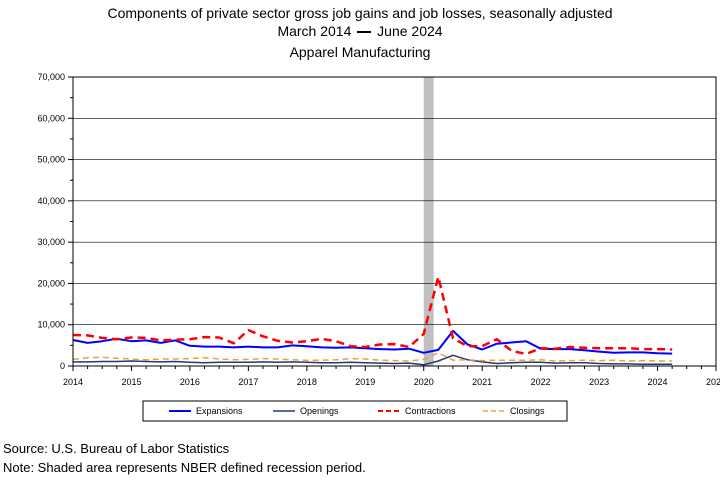 This screenshot has width=720, height=480. Describe the element at coordinates (51, 283) in the screenshot. I see `y-tick-label: 20,000` at that location.